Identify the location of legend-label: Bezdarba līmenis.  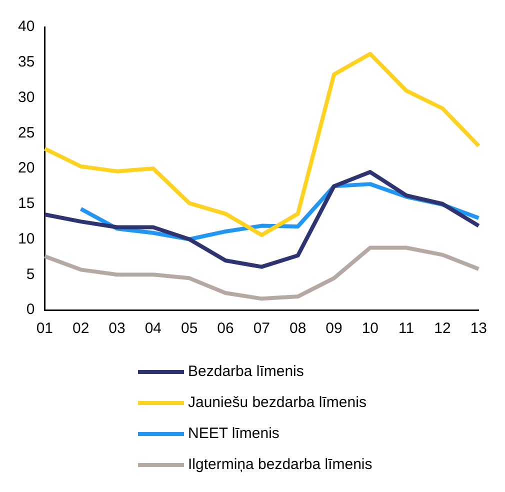
(246, 371).